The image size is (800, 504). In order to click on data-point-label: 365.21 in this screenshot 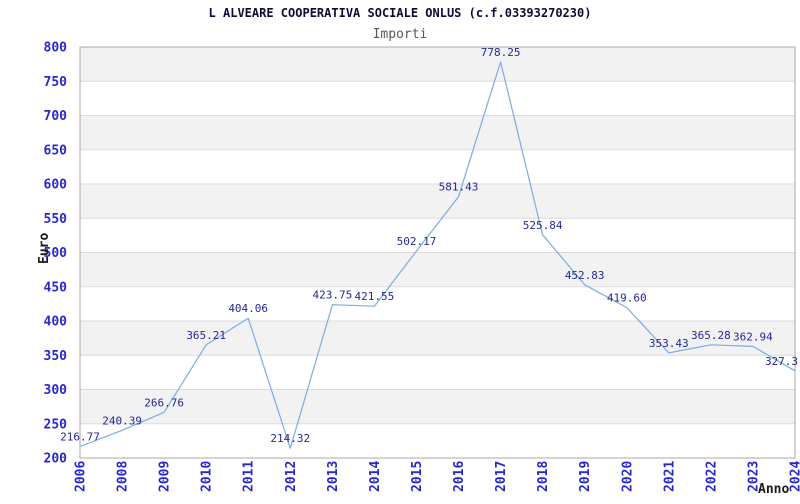, I will do `click(206, 335)`.